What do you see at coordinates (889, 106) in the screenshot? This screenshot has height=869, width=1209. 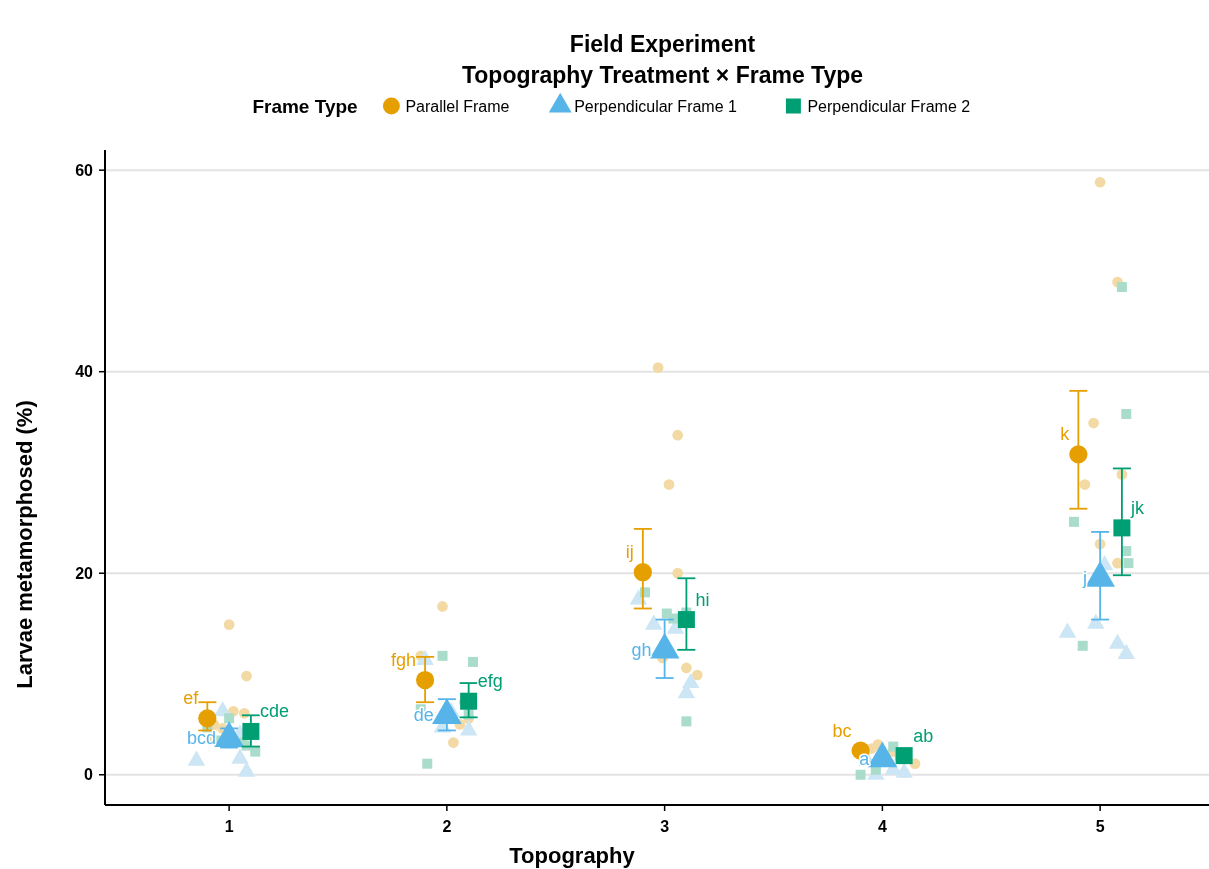 I see `legend-label: Perpendicular Frame 2` at bounding box center [889, 106].